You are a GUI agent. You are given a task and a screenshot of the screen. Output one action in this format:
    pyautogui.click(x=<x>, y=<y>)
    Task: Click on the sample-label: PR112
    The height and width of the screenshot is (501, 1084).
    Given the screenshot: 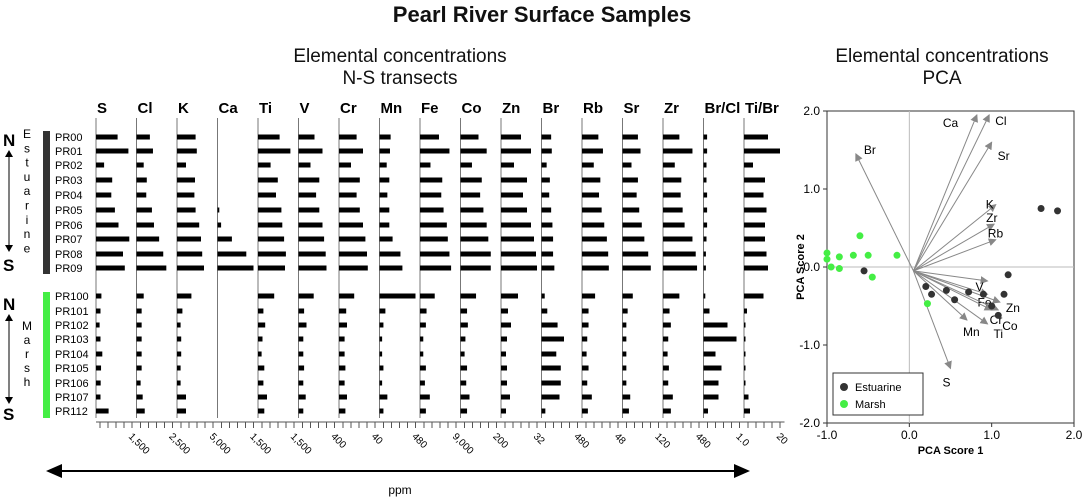 What is the action you would take?
    pyautogui.click(x=71, y=412)
    